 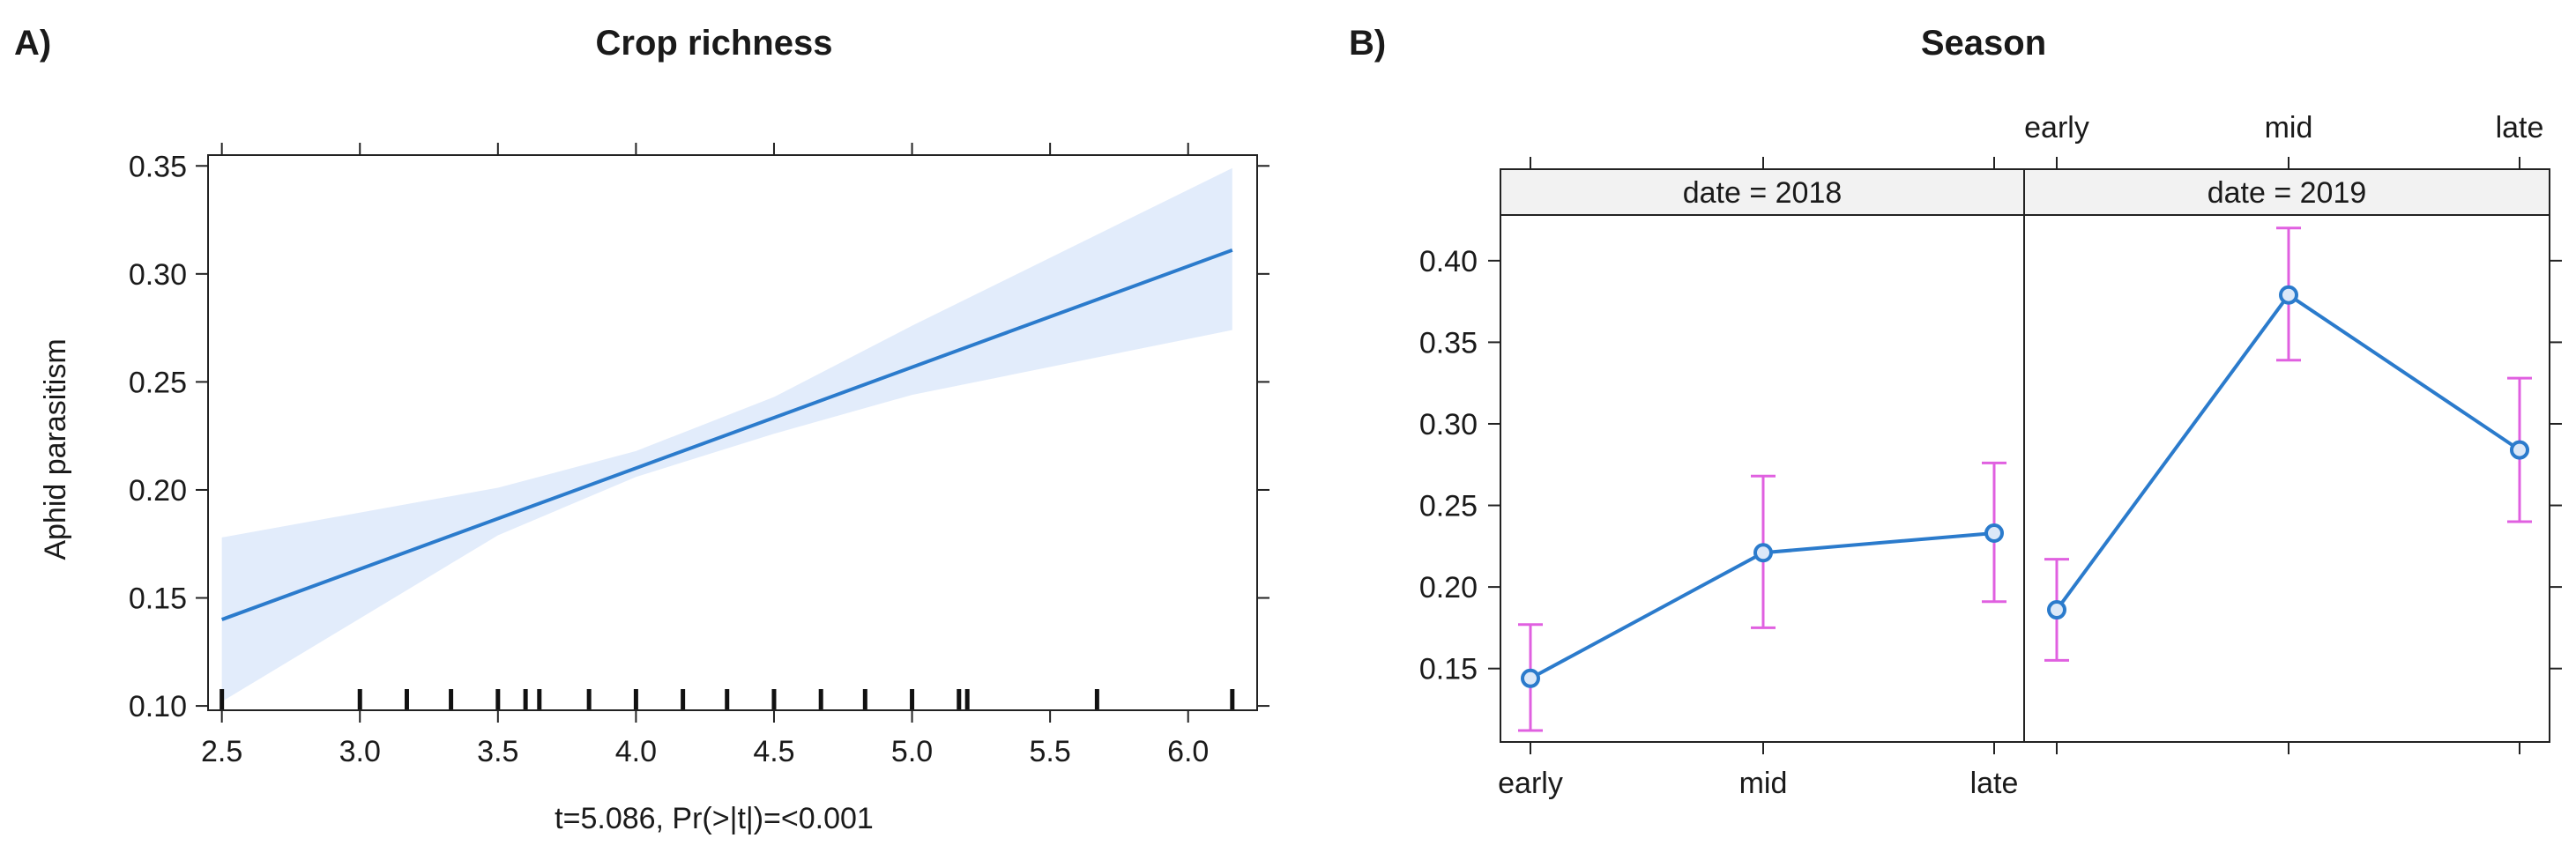 I want to click on panel-b-label: B), so click(x=1368, y=44).